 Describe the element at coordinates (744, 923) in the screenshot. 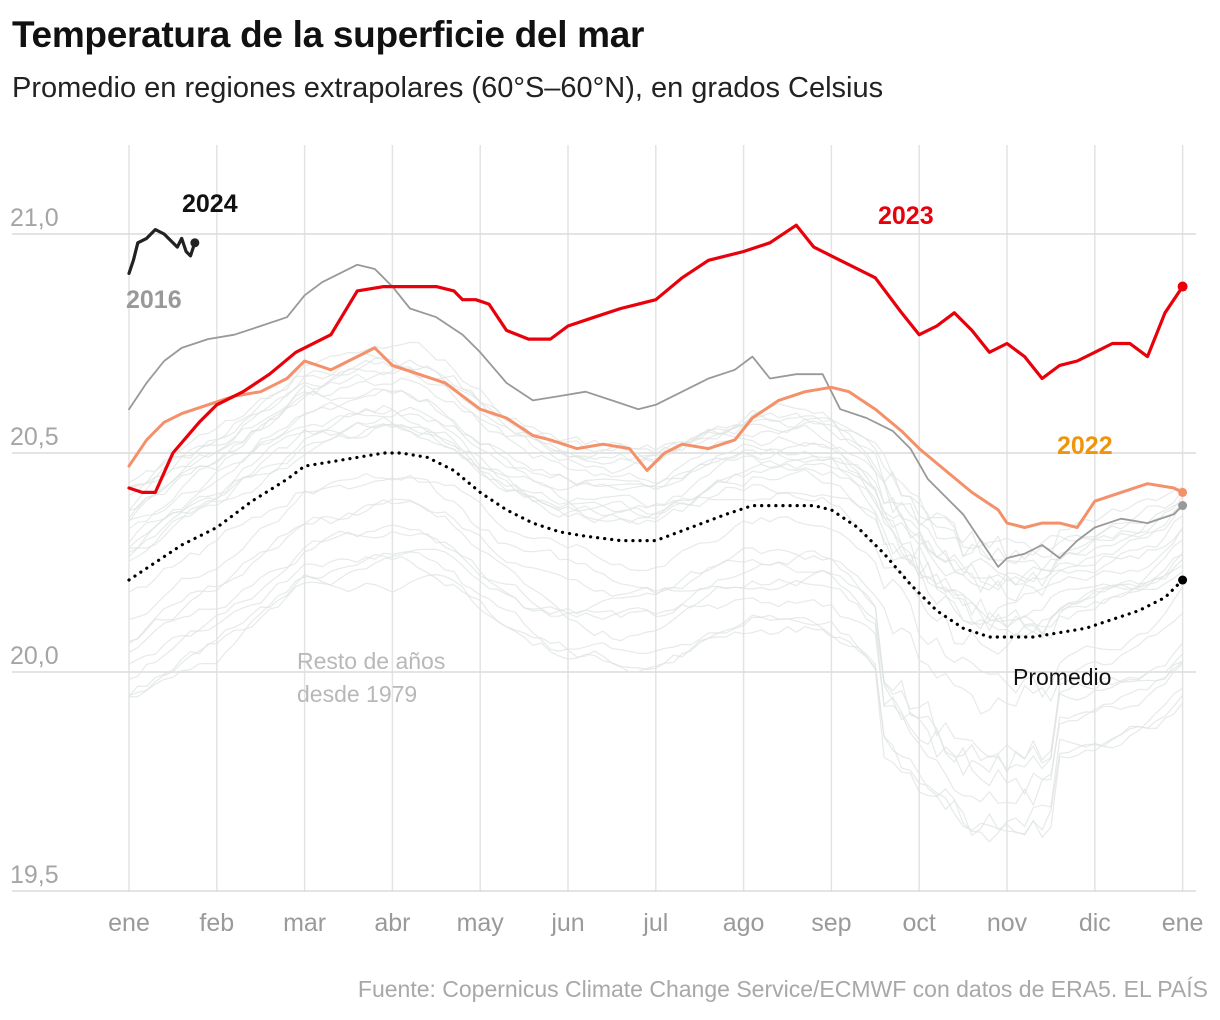

I see `x-tick-label: ago` at that location.